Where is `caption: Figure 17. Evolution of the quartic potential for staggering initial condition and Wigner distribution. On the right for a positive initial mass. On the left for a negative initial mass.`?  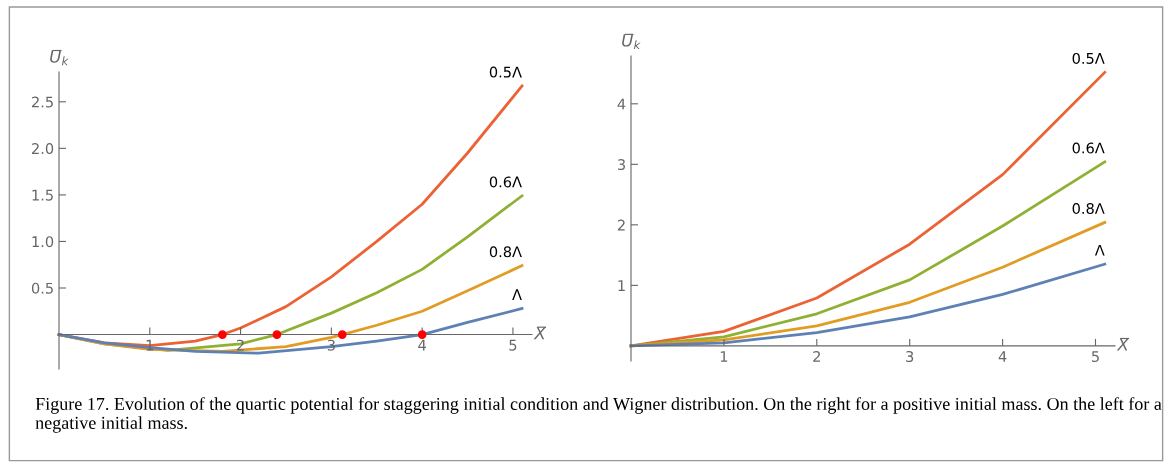 caption: Figure 17. Evolution of the quartic potential for staggering initial condition and Wigner distribution. On the right for a positive initial mass. On the left for a negative initial mass. is located at coordinates (598, 415).